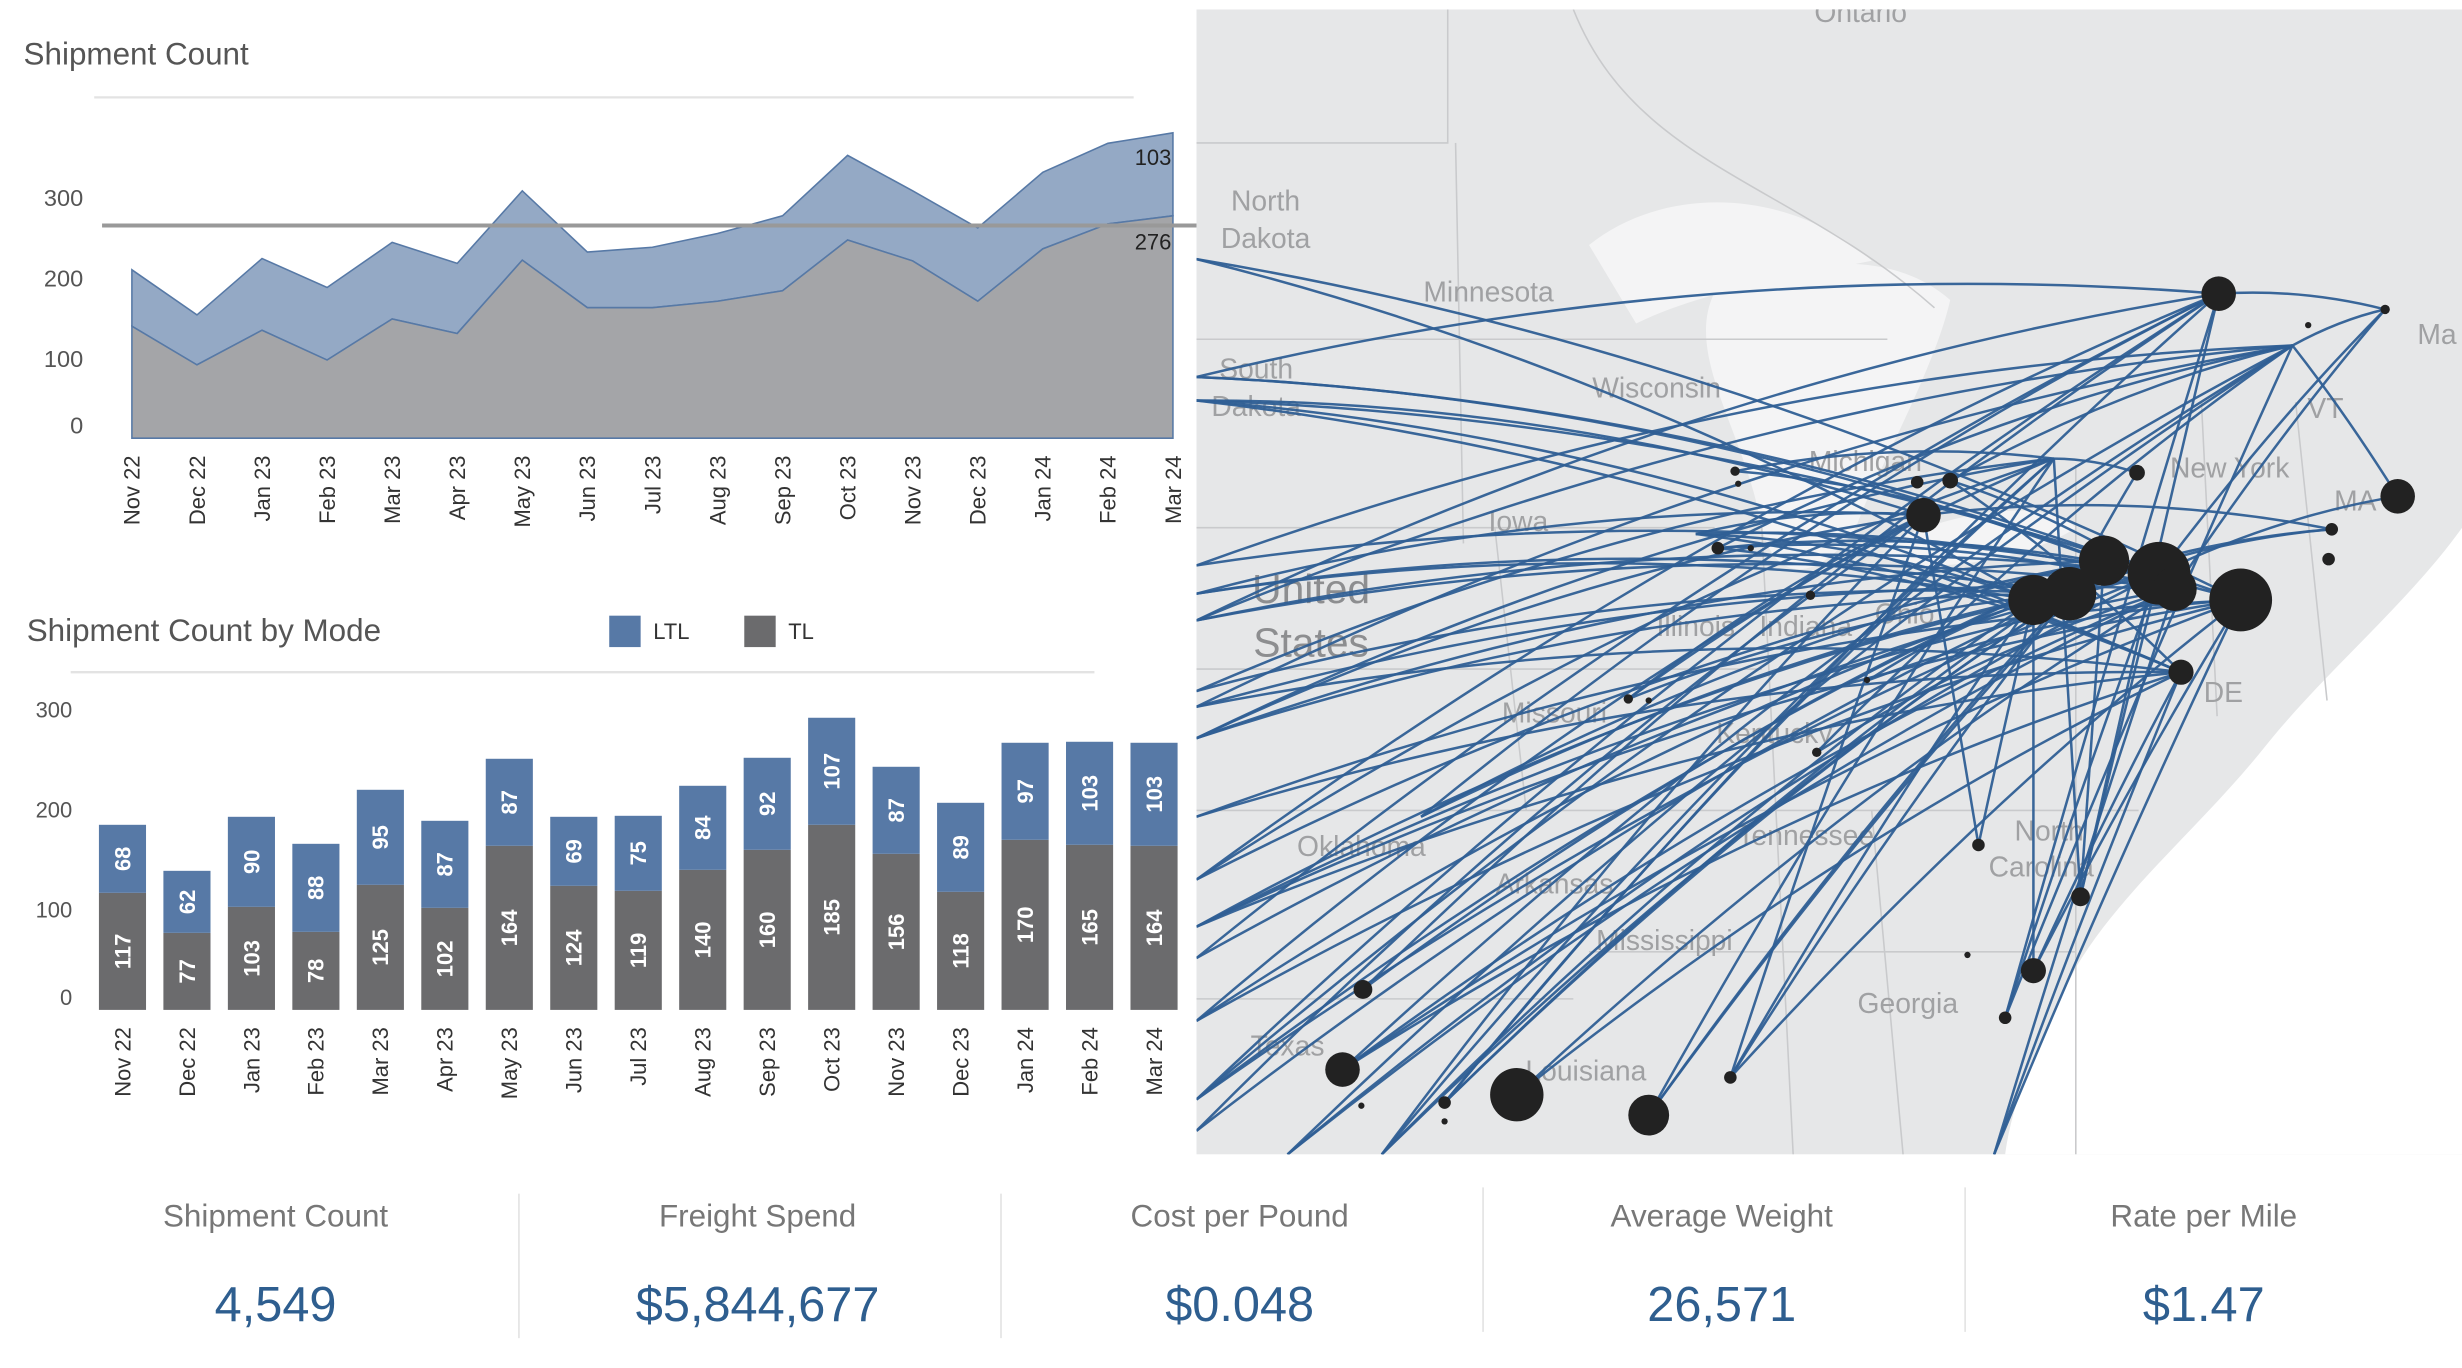  What do you see at coordinates (1266, 238) in the screenshot?
I see `map-label: Dakota` at bounding box center [1266, 238].